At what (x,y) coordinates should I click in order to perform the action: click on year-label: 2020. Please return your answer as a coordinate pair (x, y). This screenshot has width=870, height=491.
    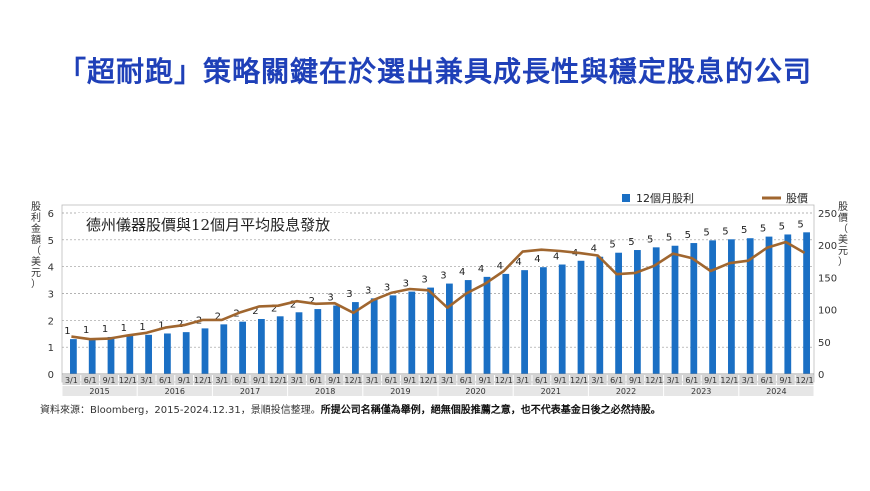
    Looking at the image, I should click on (475, 391).